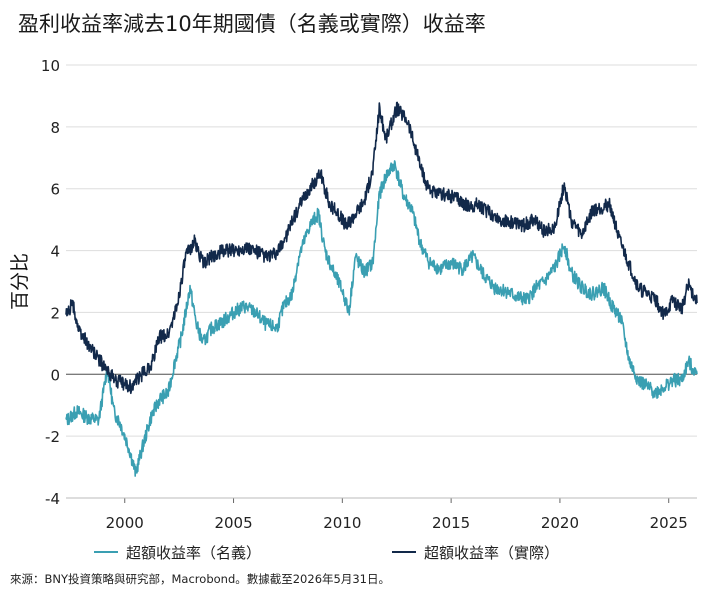  Describe the element at coordinates (55, 313) in the screenshot. I see `y-tick-label: 2` at that location.